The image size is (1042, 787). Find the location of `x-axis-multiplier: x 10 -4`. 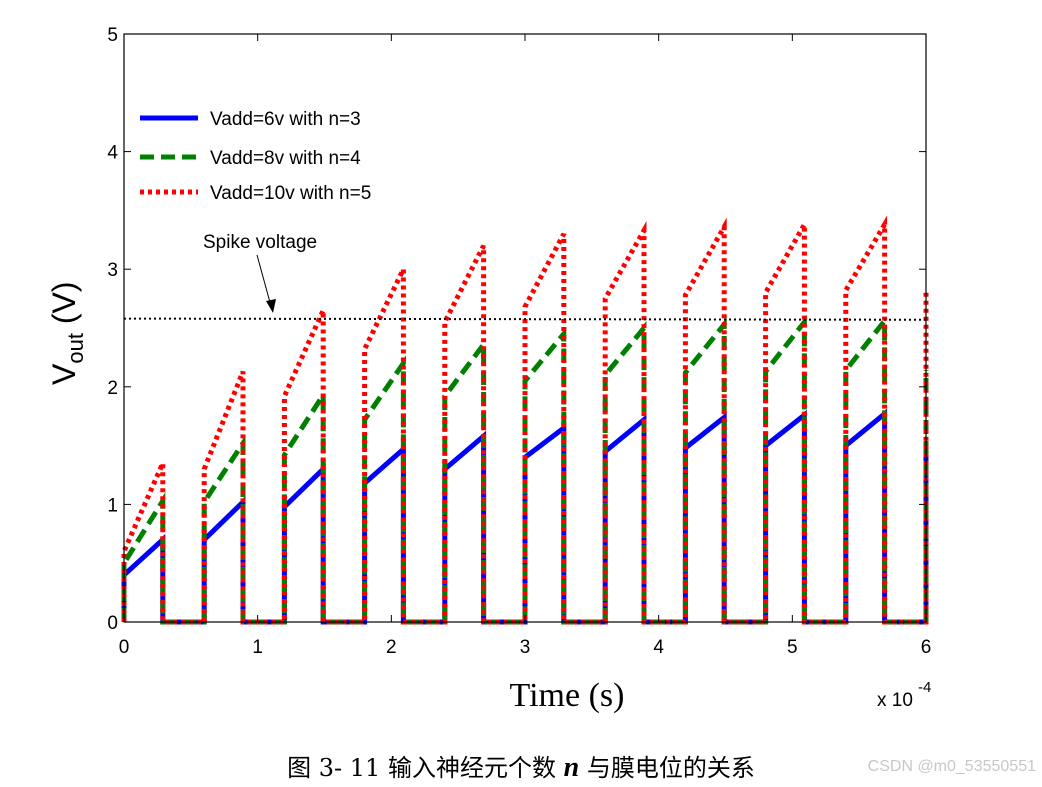

x-axis-multiplier: x 10 -4 is located at coordinates (904, 695).